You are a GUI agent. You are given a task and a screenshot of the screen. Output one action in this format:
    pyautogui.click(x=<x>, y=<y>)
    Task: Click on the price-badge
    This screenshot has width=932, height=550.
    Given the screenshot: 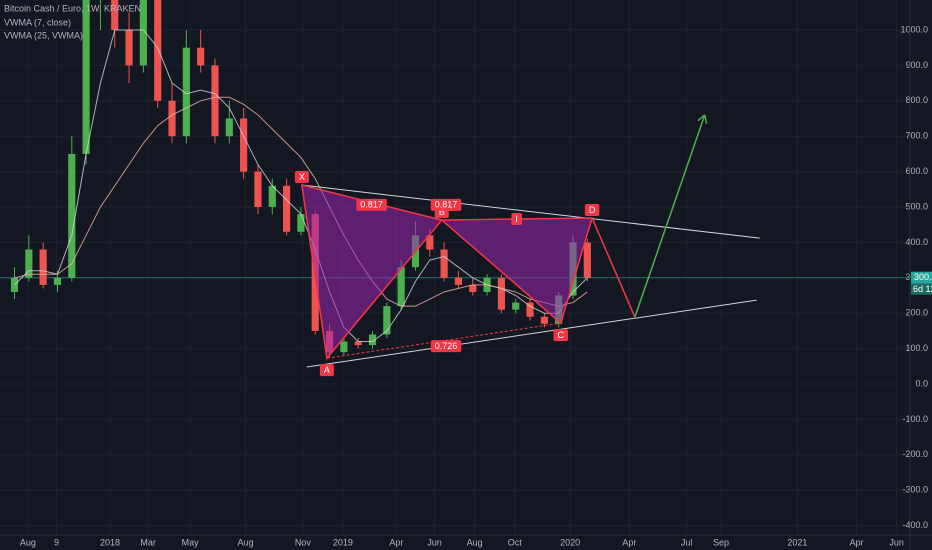 What is the action you would take?
    pyautogui.click(x=921, y=277)
    